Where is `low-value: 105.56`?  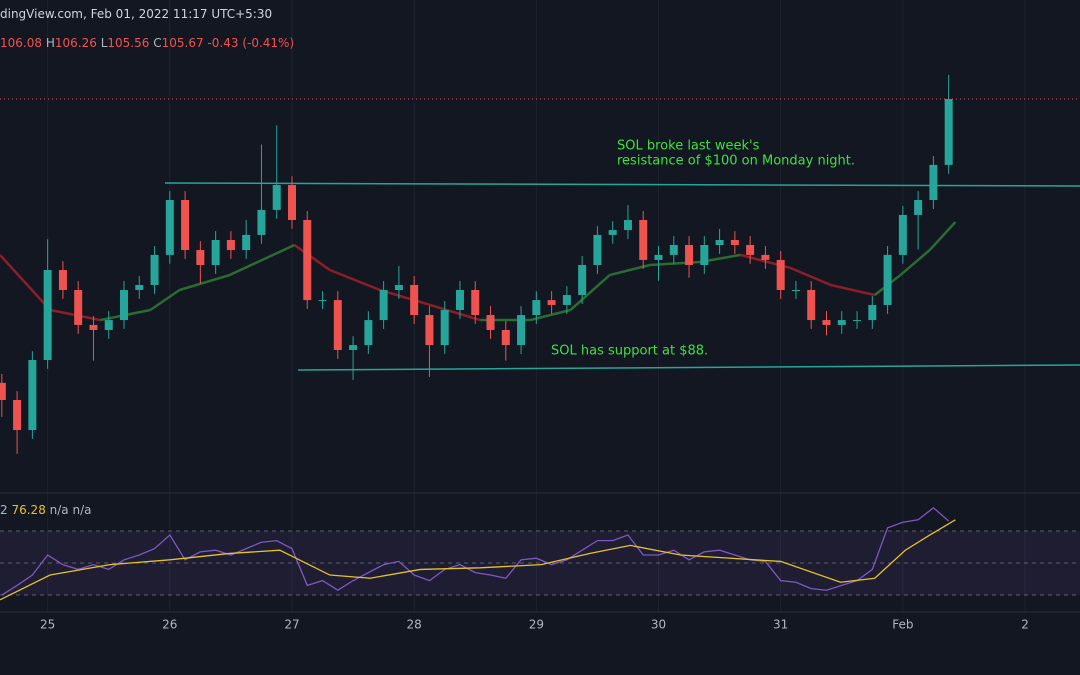 low-value: 105.56 is located at coordinates (128, 43).